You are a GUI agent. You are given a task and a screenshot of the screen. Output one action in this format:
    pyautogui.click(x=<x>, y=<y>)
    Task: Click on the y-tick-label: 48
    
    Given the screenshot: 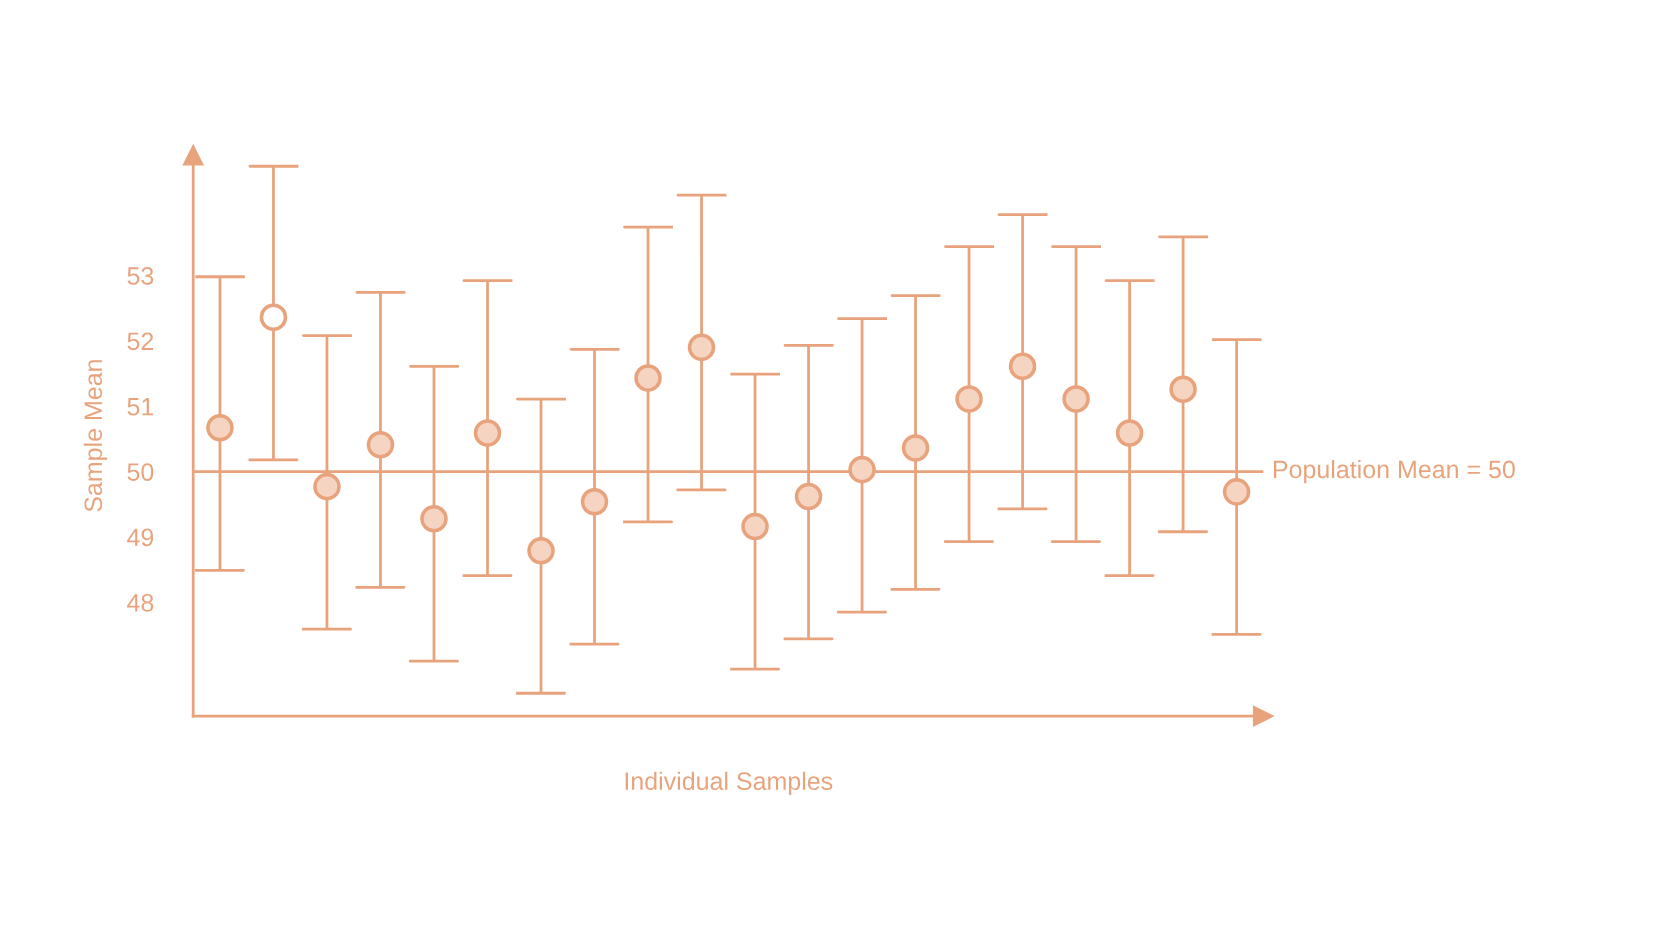 What is the action you would take?
    pyautogui.click(x=140, y=602)
    